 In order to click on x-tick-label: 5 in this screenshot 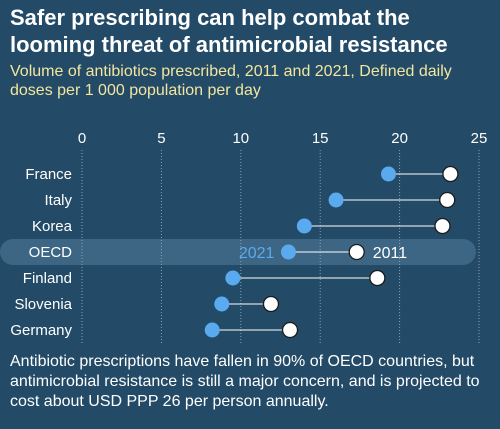, I will do `click(161, 138)`.